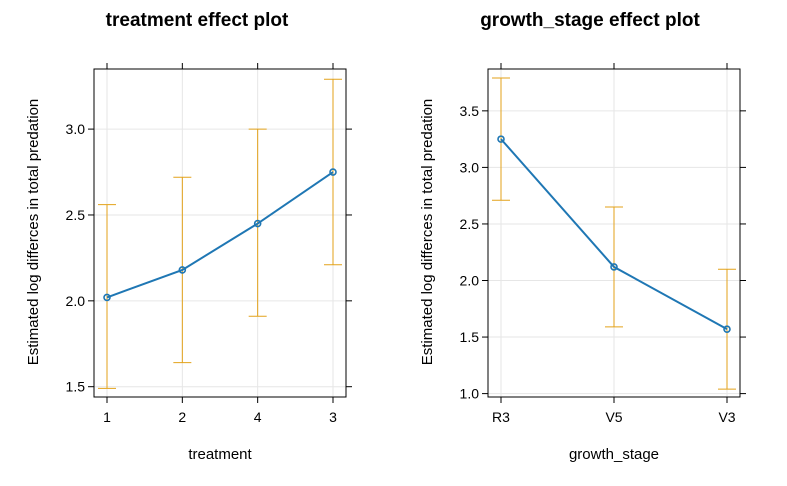 The image size is (787, 486). Describe the element at coordinates (613, 417) in the screenshot. I see `x-tick-label: V5` at that location.